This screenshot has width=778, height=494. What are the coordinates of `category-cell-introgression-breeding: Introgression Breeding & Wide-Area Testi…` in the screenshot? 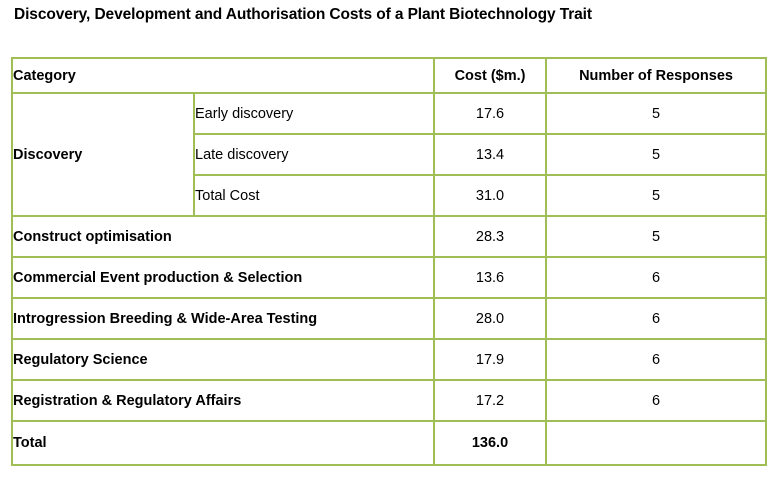 It's located at (223, 318).